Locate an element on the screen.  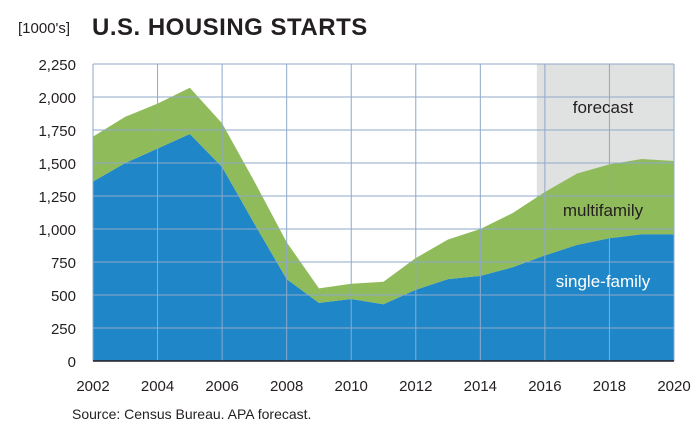
y-tick-label: 250 is located at coordinates (63, 329).